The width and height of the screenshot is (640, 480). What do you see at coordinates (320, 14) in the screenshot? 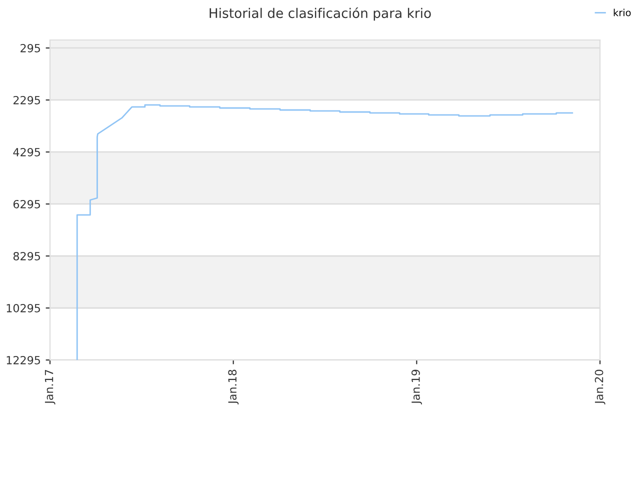
I see `chart-title: Historial de clasificación para krio` at bounding box center [320, 14].